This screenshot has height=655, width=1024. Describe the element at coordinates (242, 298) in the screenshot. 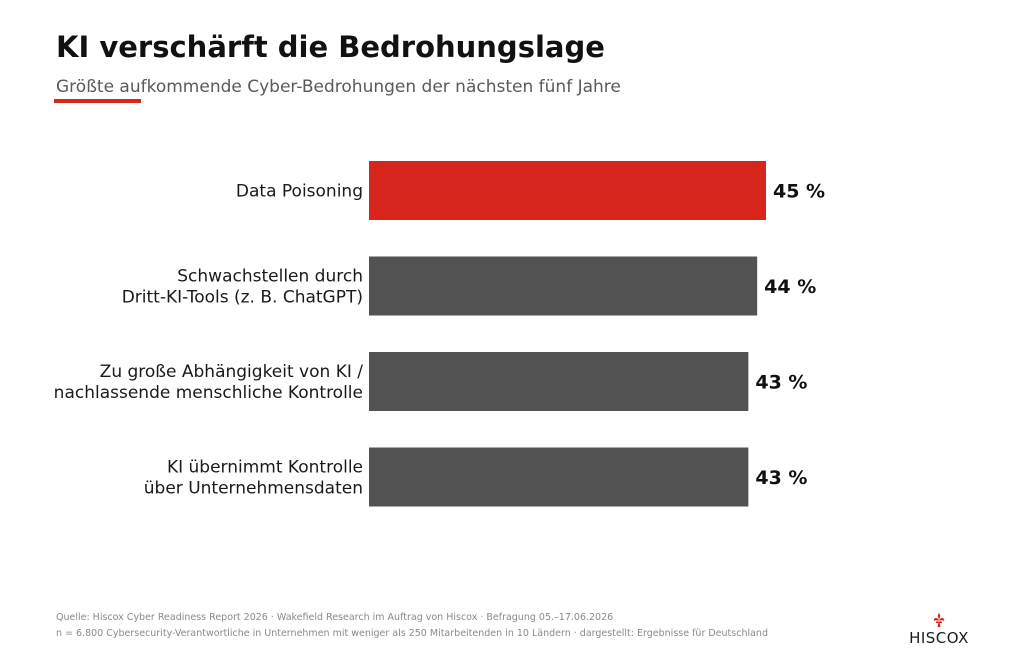

I see `category-label-line: Dritt-KI-Tools (z. B. ChatGPT)` at that location.